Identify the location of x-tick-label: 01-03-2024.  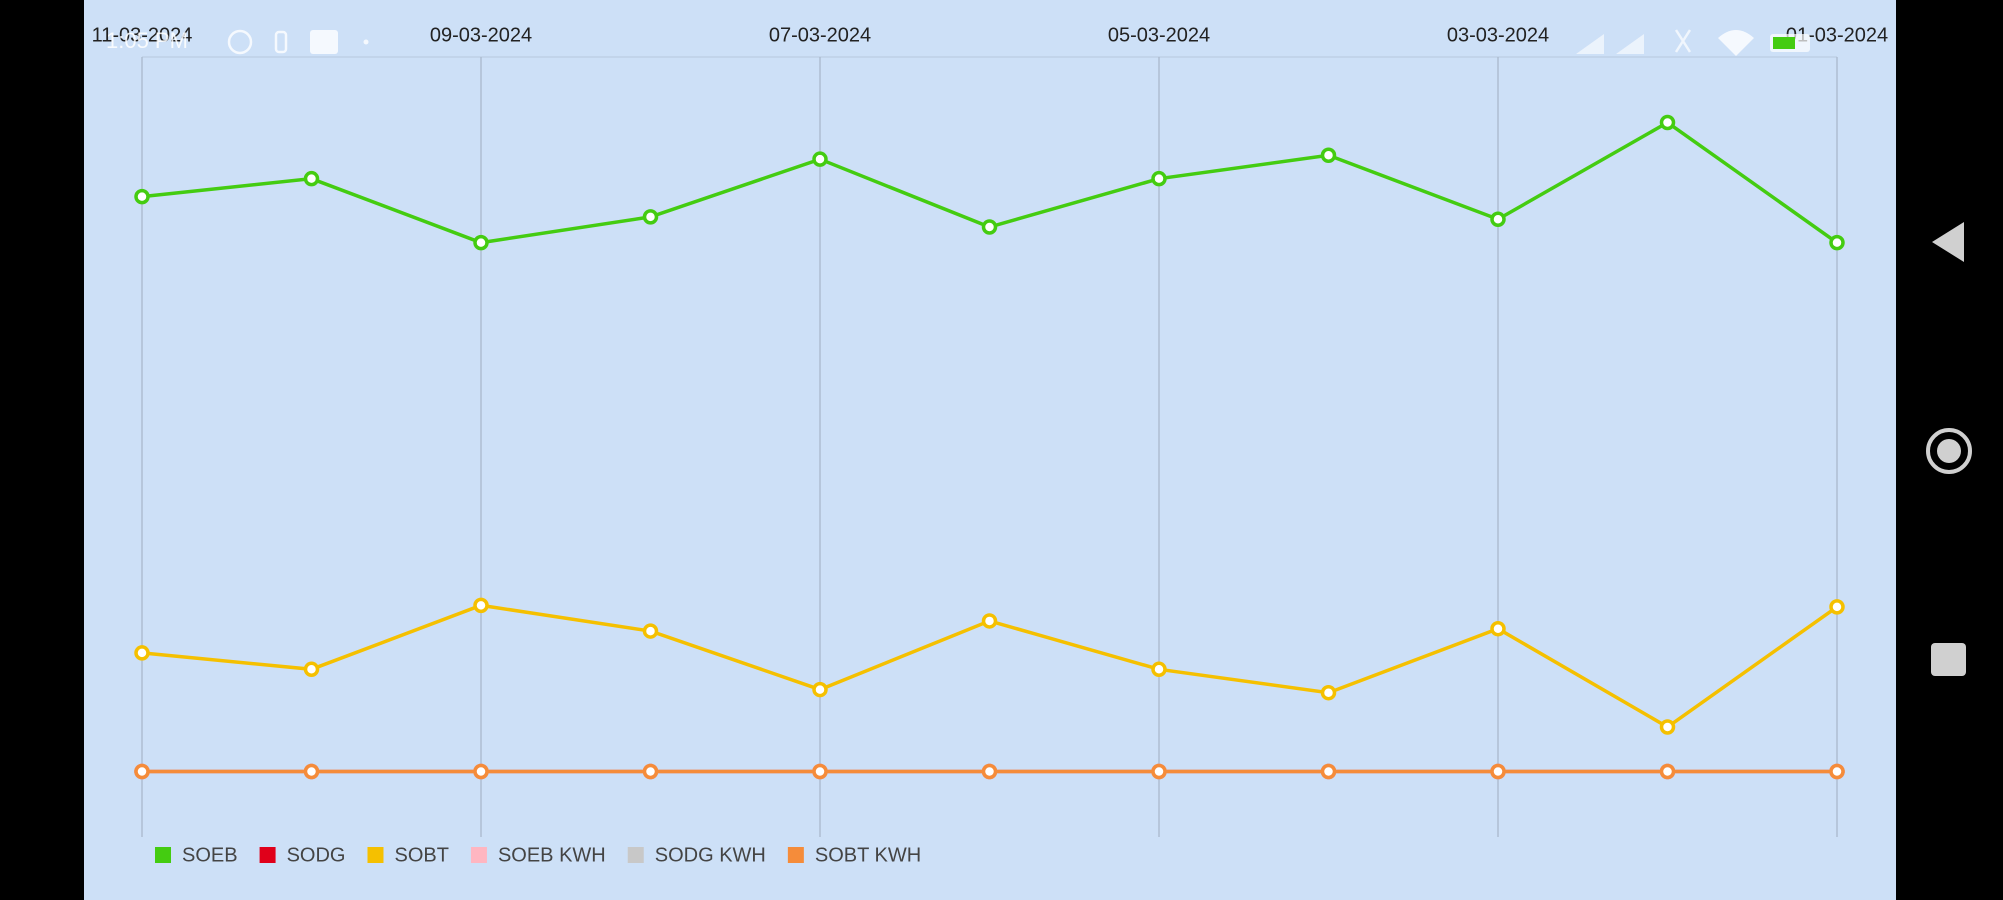
(1837, 35).